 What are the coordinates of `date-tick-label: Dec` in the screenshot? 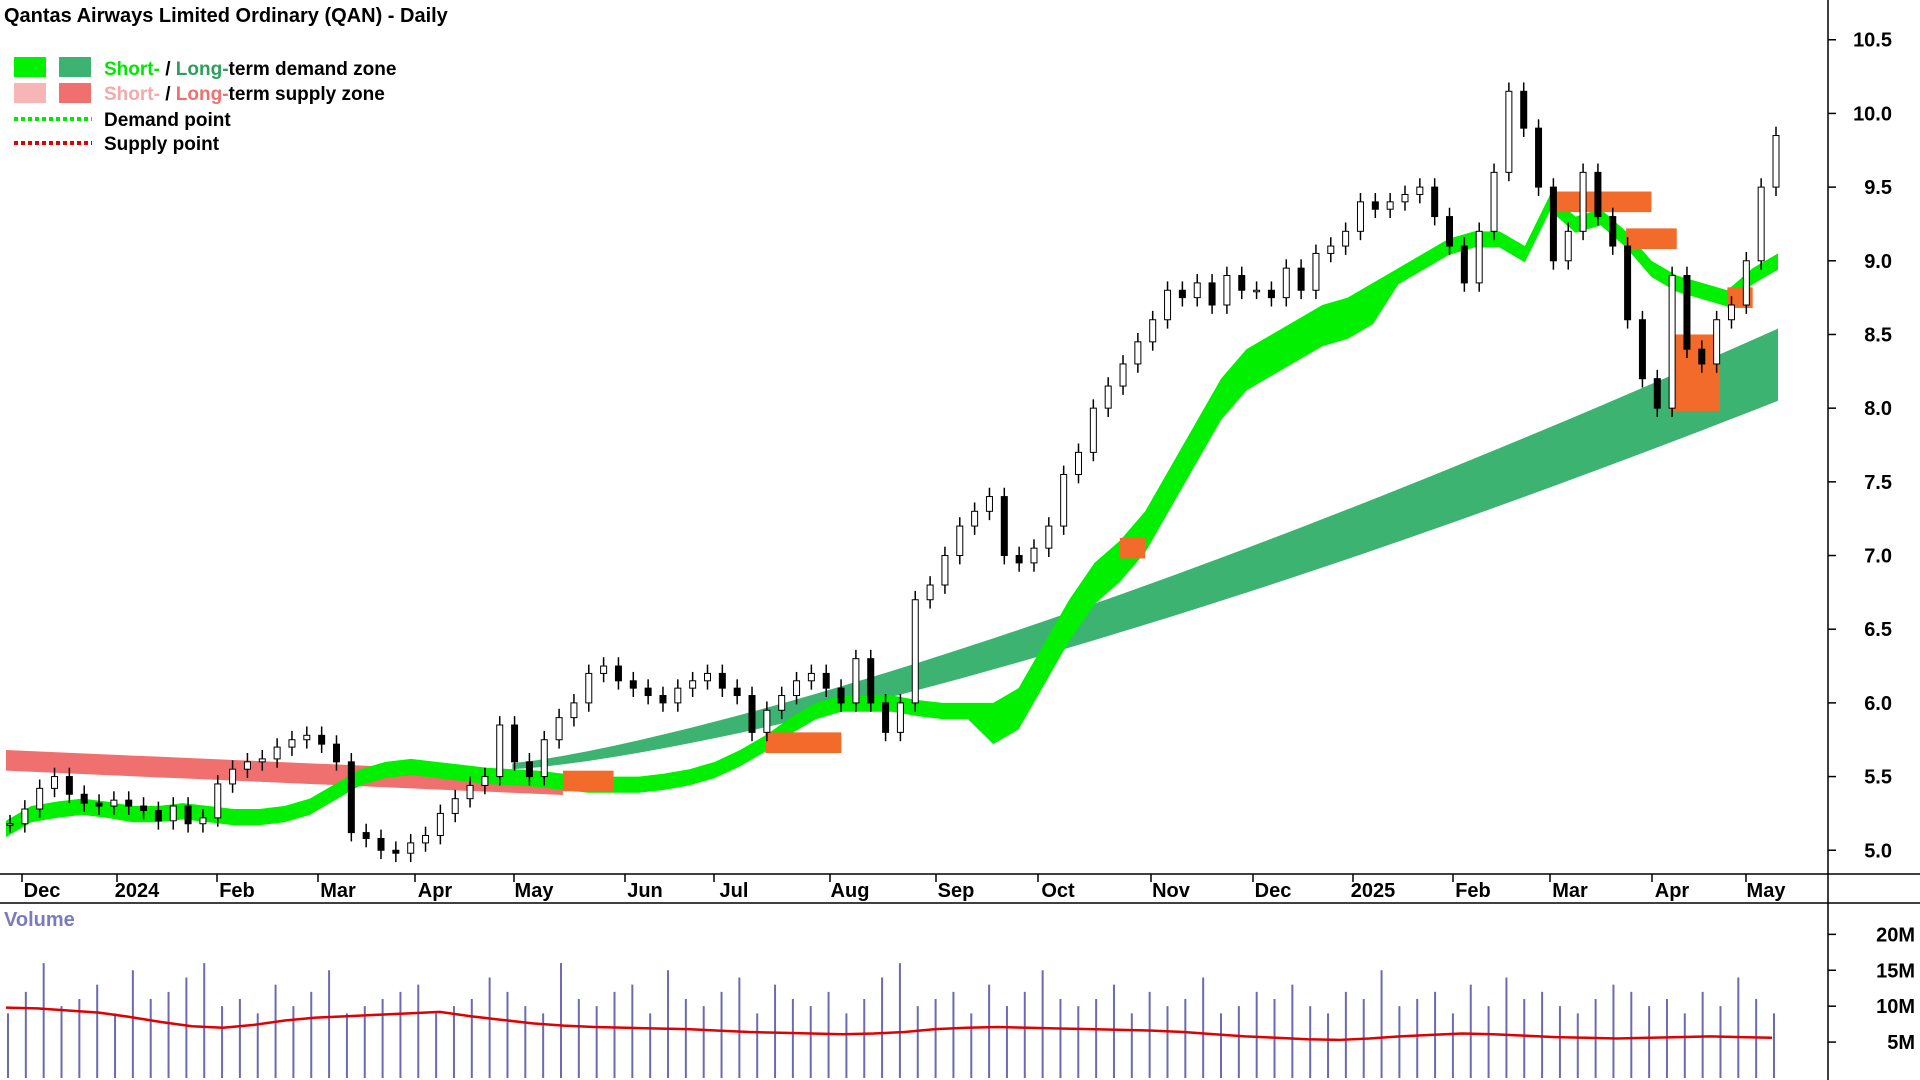 It's located at (42, 891).